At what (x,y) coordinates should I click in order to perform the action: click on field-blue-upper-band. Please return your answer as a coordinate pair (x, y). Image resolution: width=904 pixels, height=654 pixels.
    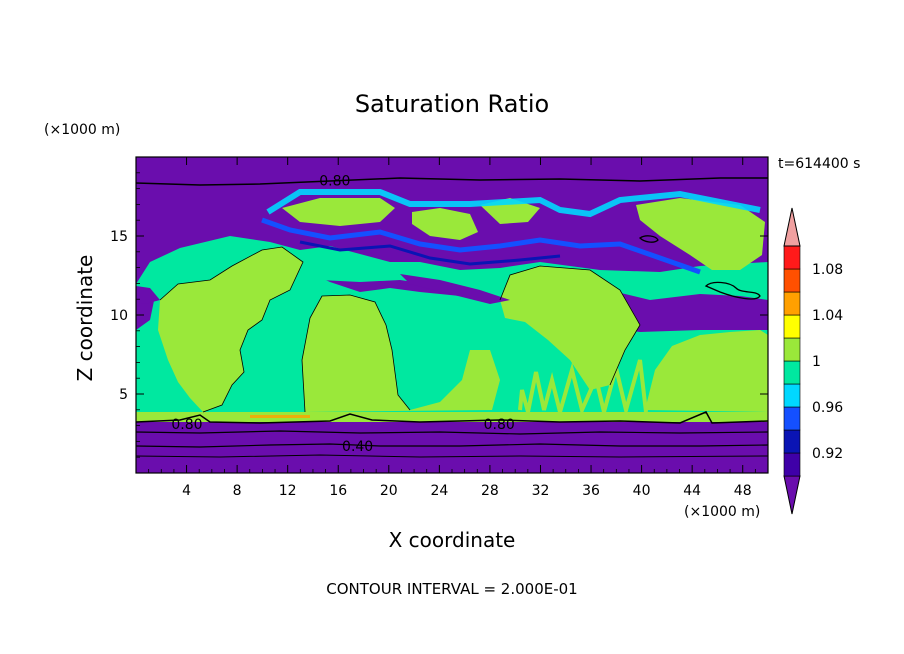
    Looking at the image, I should click on (481, 246).